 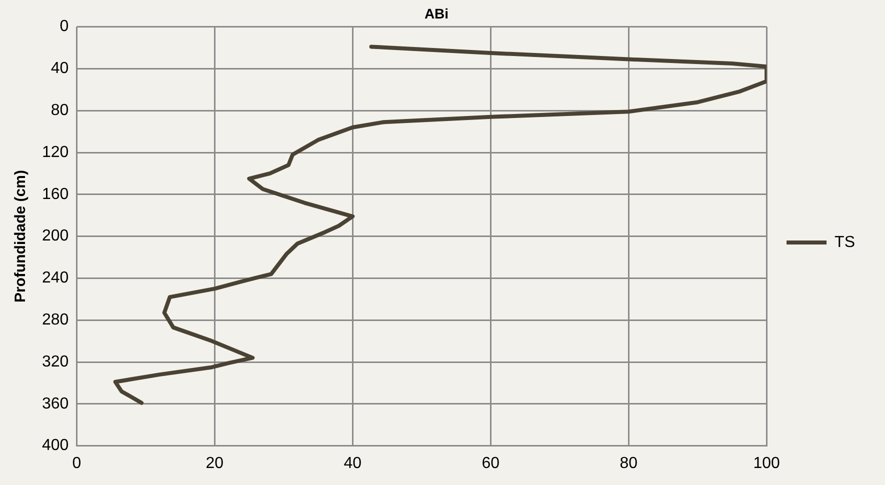 I want to click on y-tick-label: 80, so click(x=59, y=111).